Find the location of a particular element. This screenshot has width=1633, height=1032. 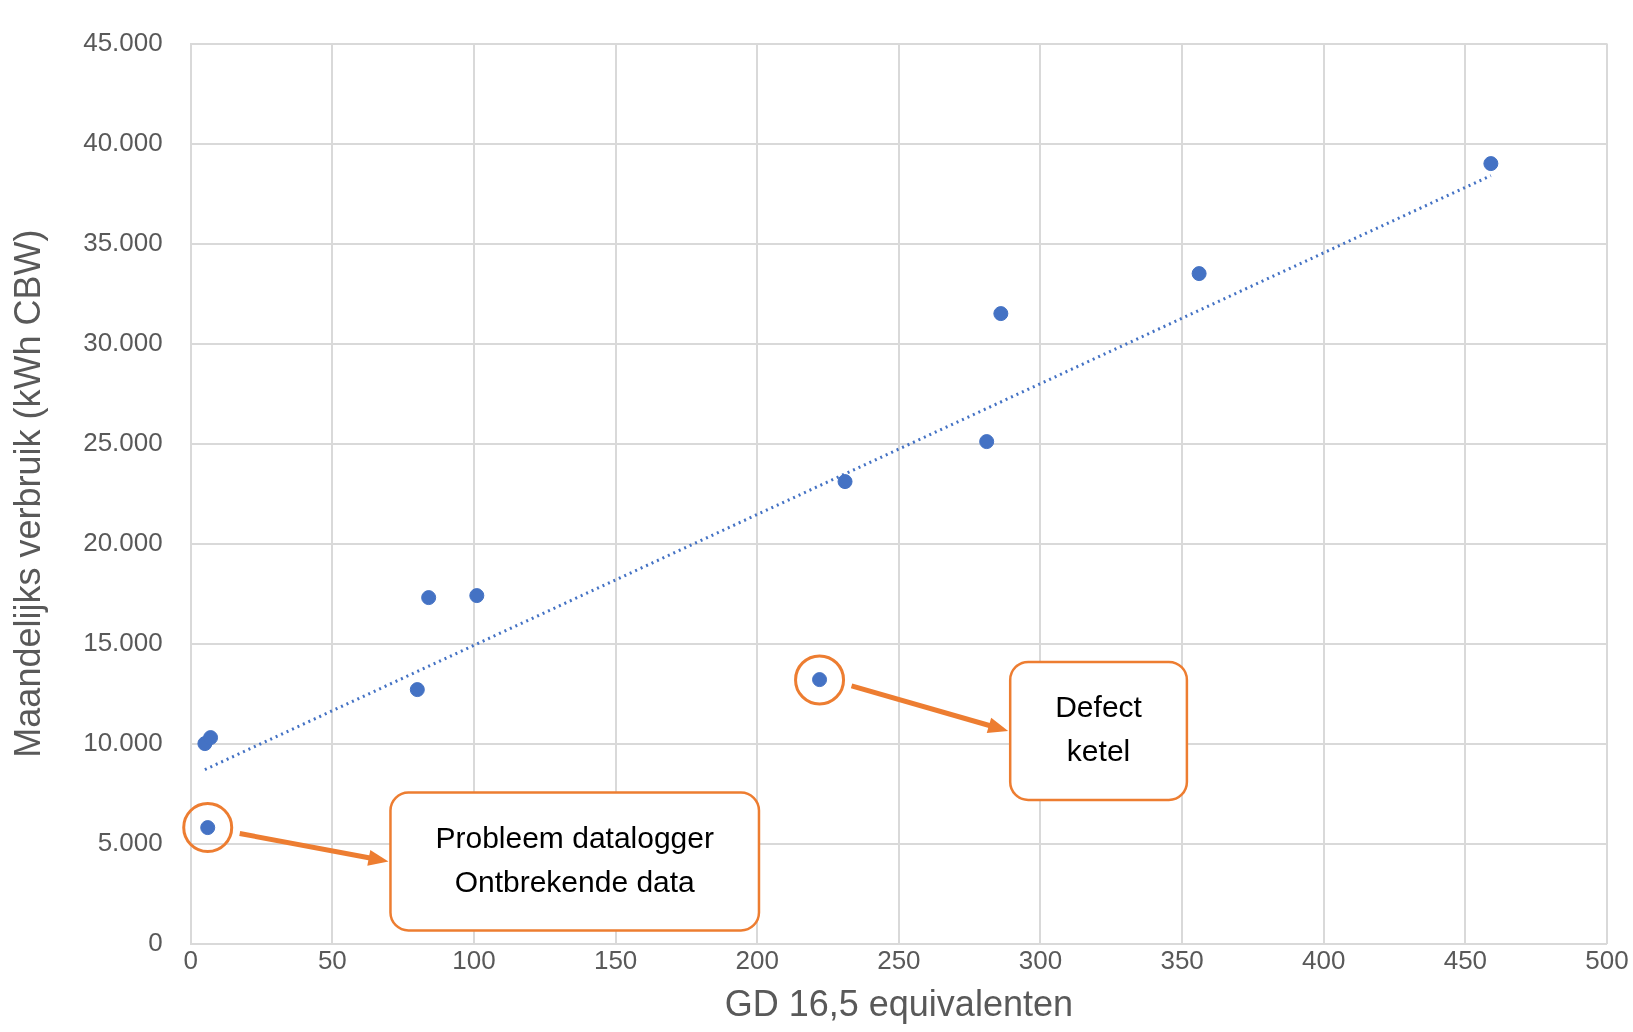

x-tick-label: 100 is located at coordinates (474, 960).